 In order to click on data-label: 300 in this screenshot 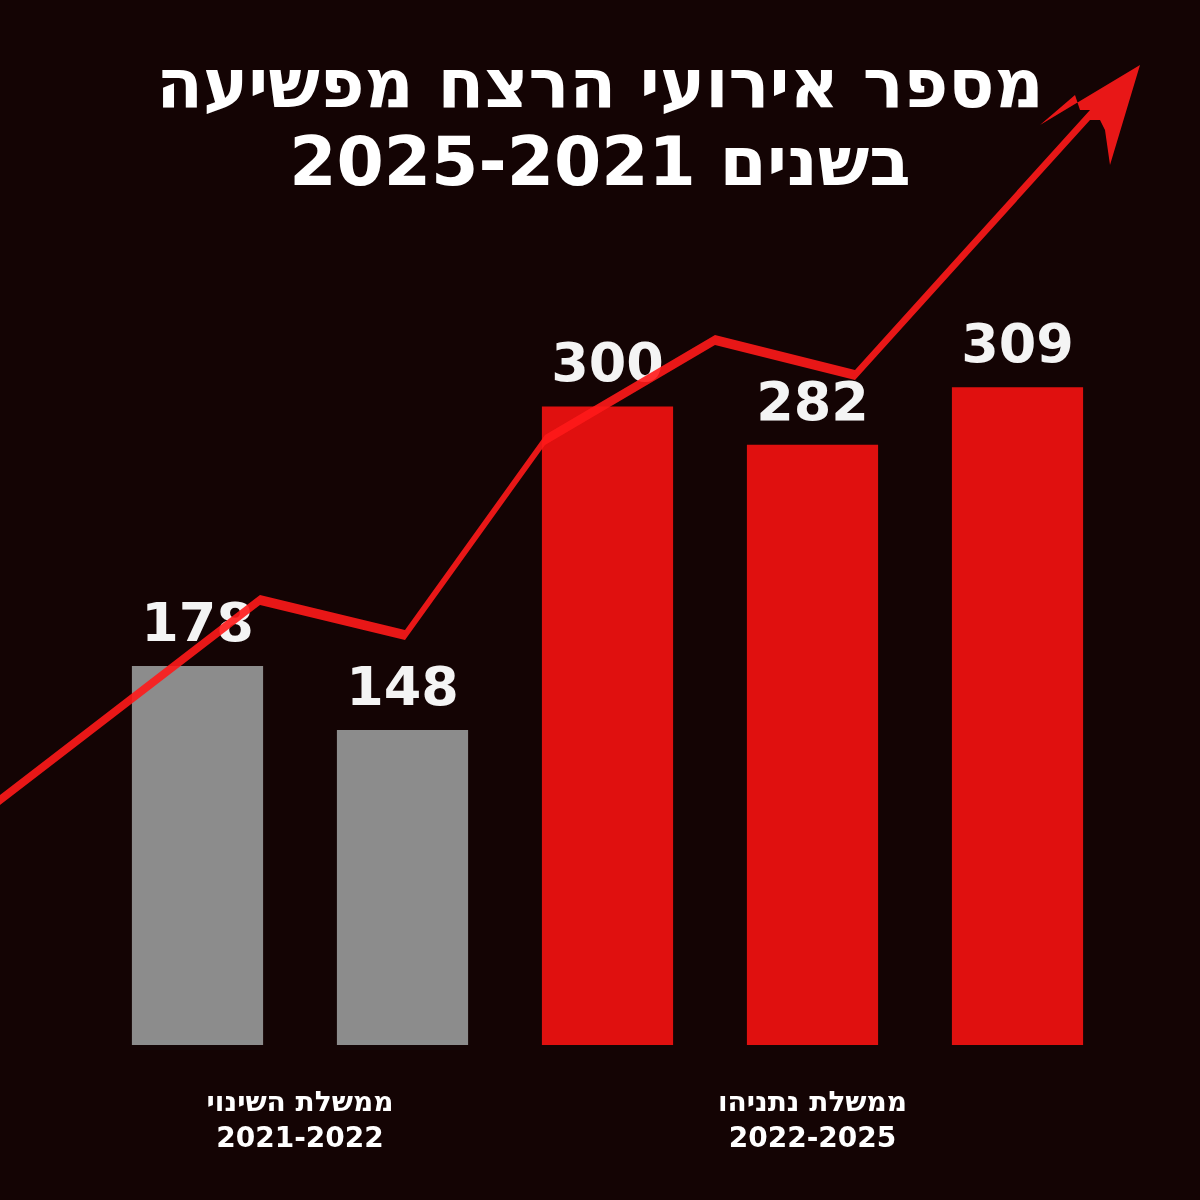, I will do `click(607, 363)`.